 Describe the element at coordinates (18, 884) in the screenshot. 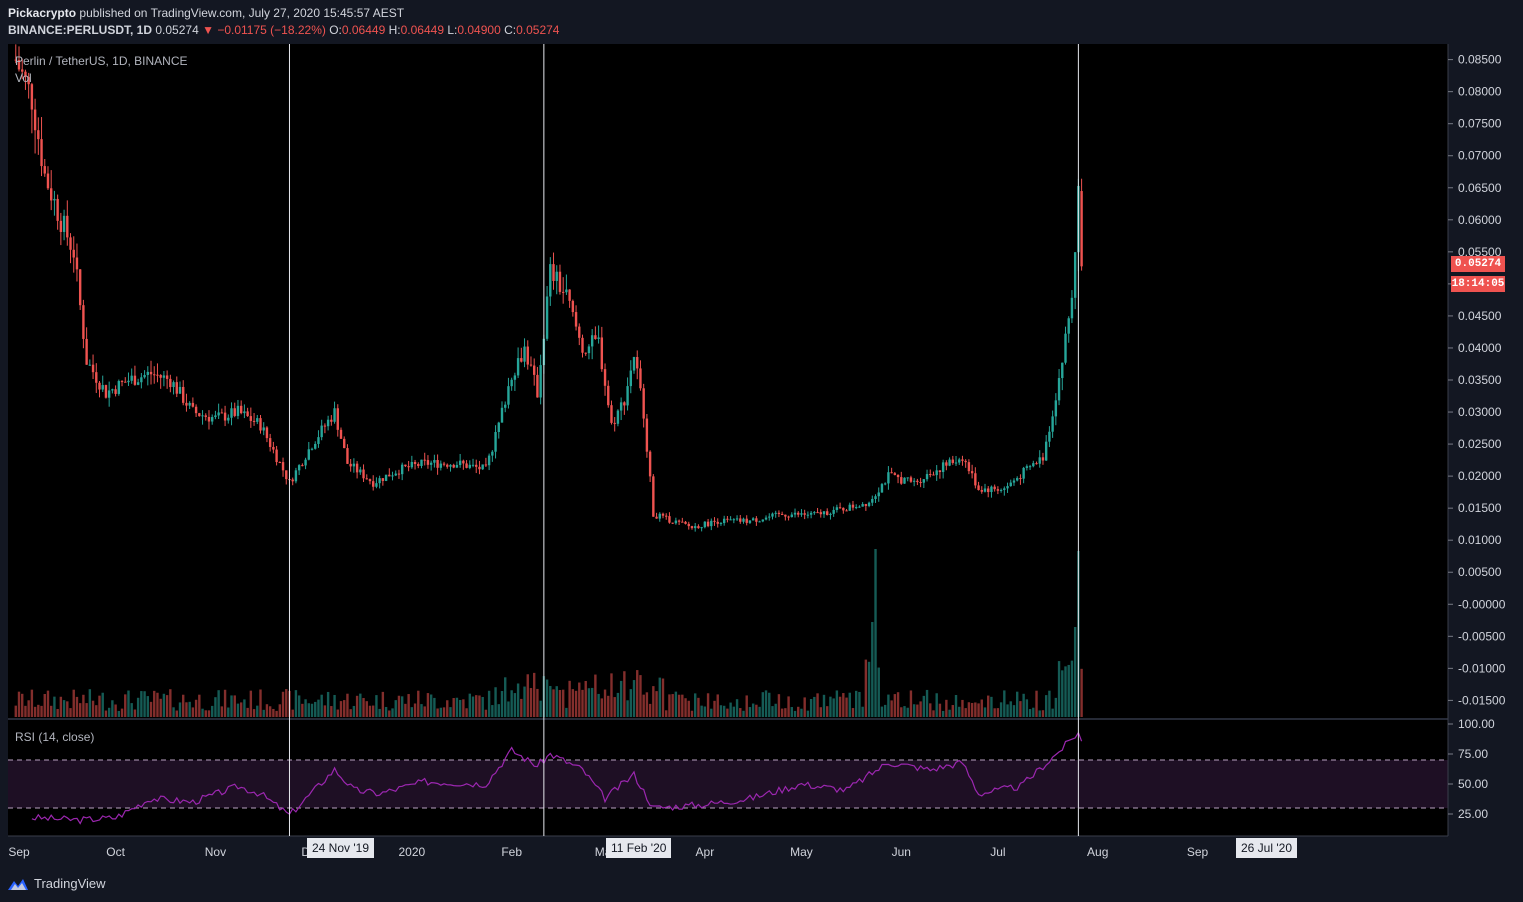

I see `tradingview-logo-icon` at that location.